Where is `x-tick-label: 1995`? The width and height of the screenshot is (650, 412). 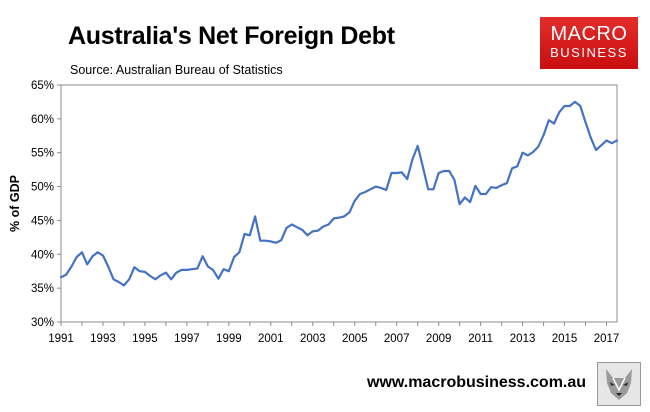
x-tick-label: 1995 is located at coordinates (145, 339).